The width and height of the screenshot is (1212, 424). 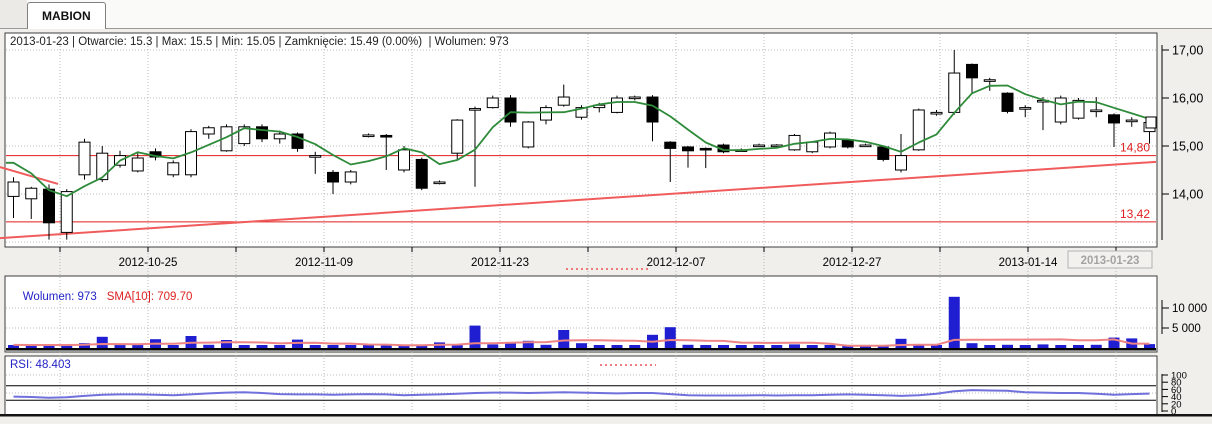 What do you see at coordinates (676, 263) in the screenshot?
I see `svg-text: 2012-12-07` at bounding box center [676, 263].